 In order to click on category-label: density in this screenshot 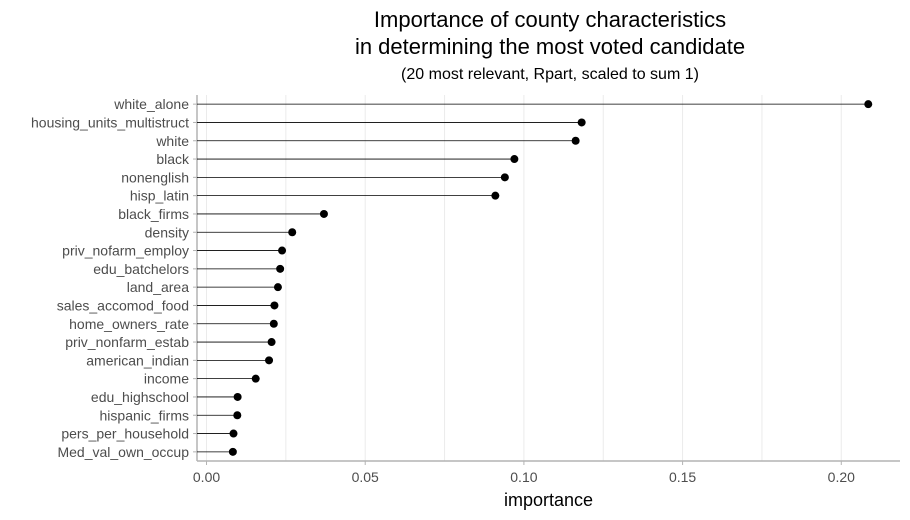, I will do `click(167, 232)`.